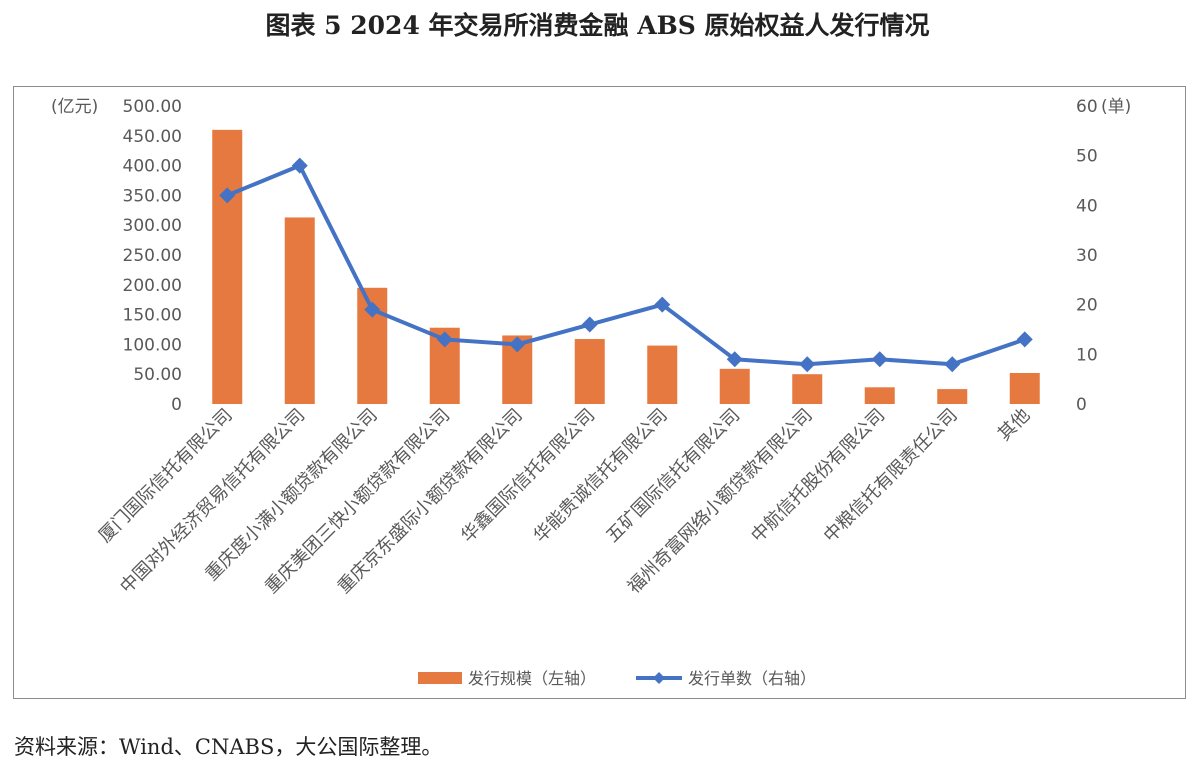 Image resolution: width=1195 pixels, height=766 pixels. I want to click on category-label: 其他, so click(1014, 425).